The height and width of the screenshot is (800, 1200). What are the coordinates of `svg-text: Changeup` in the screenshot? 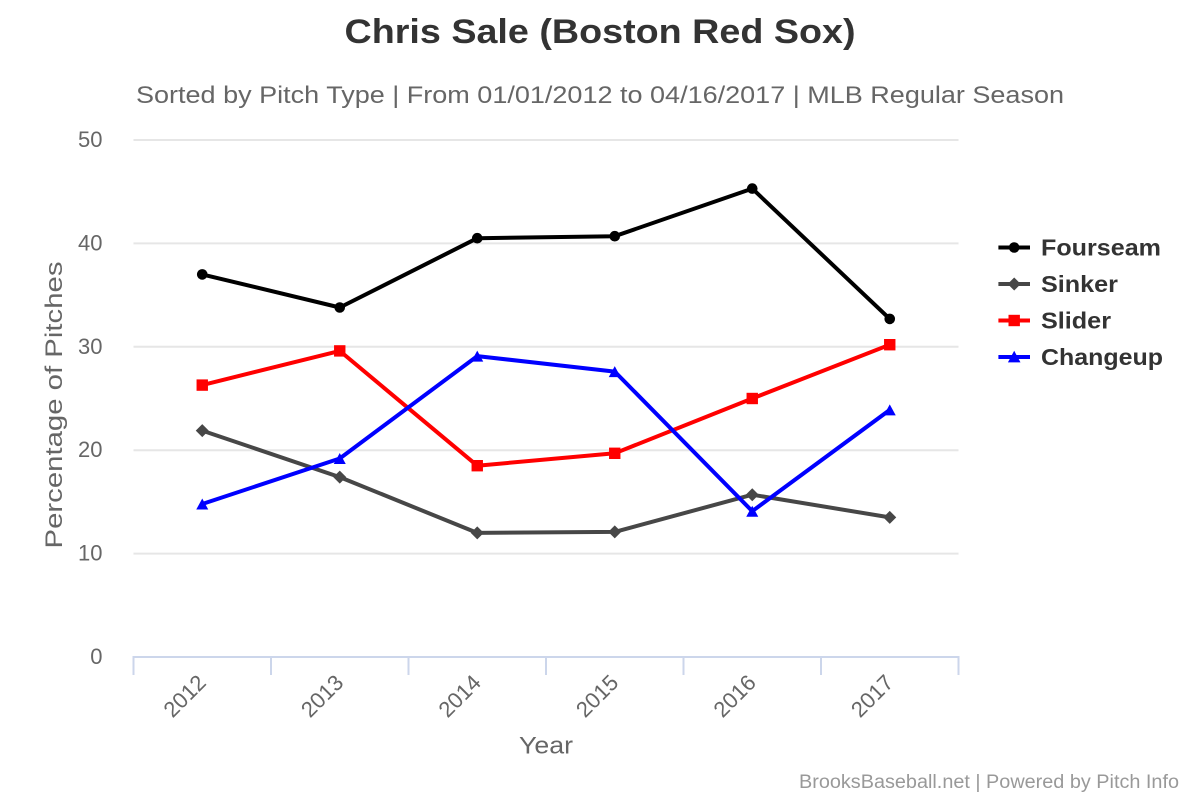 It's located at (1102, 357).